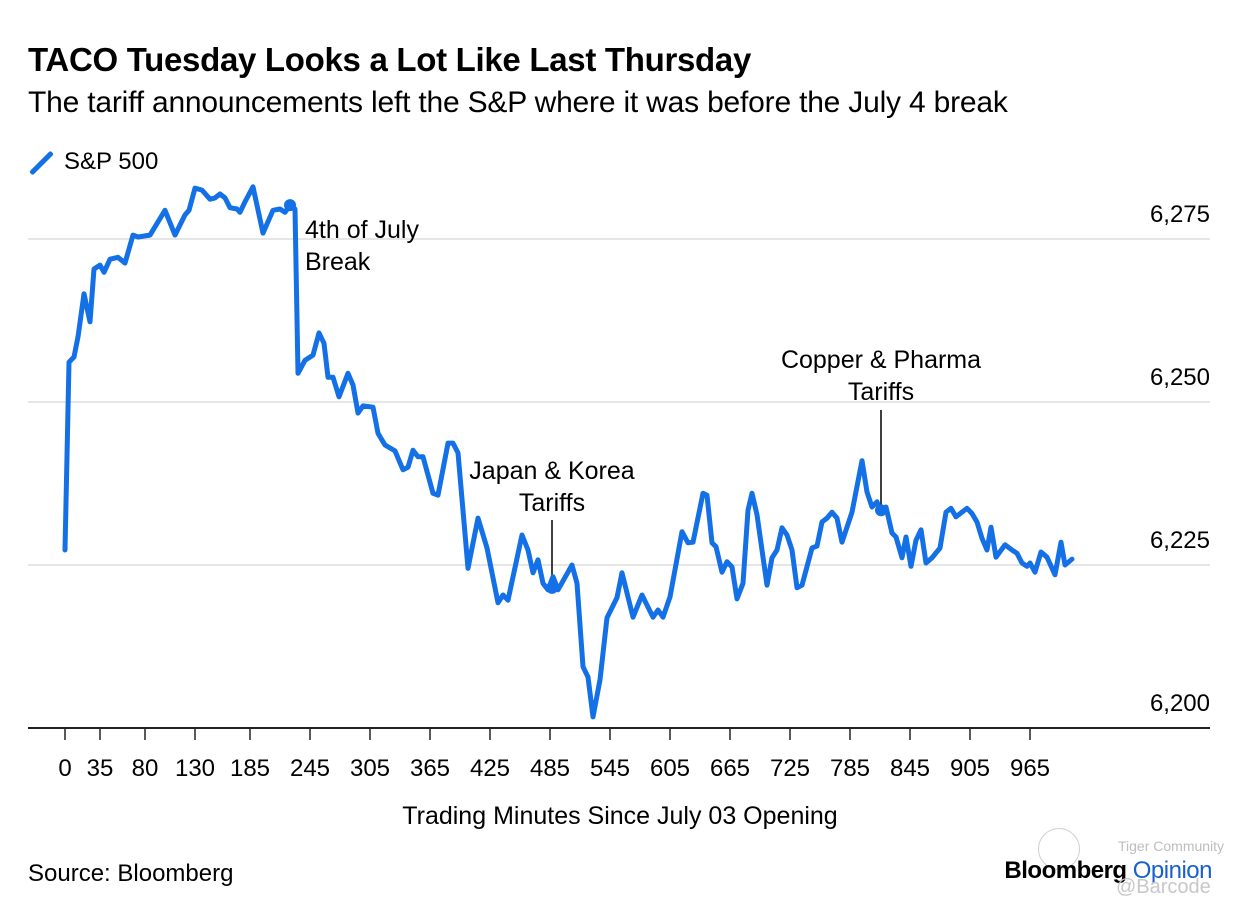 This screenshot has height=916, width=1240. I want to click on x-tick-label: 665, so click(730, 768).